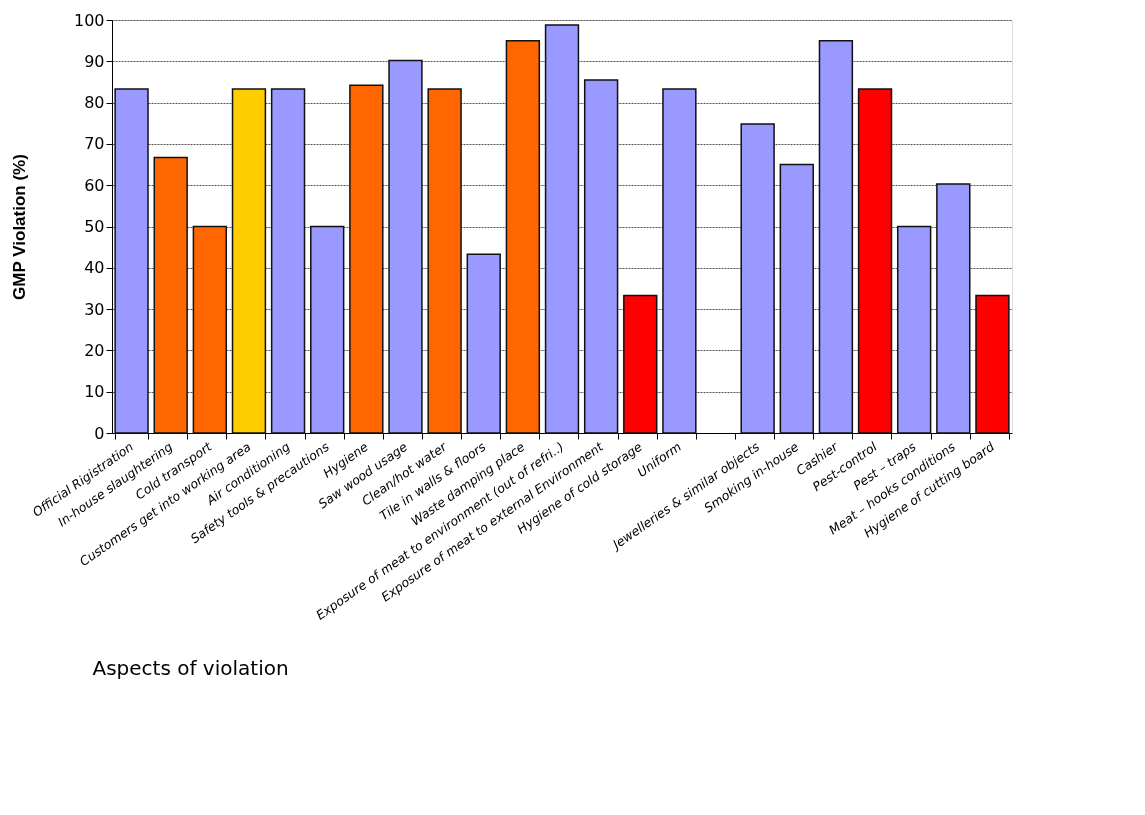 The height and width of the screenshot is (815, 1145). Describe the element at coordinates (94, 350) in the screenshot. I see `y-tick-label: 20` at that location.